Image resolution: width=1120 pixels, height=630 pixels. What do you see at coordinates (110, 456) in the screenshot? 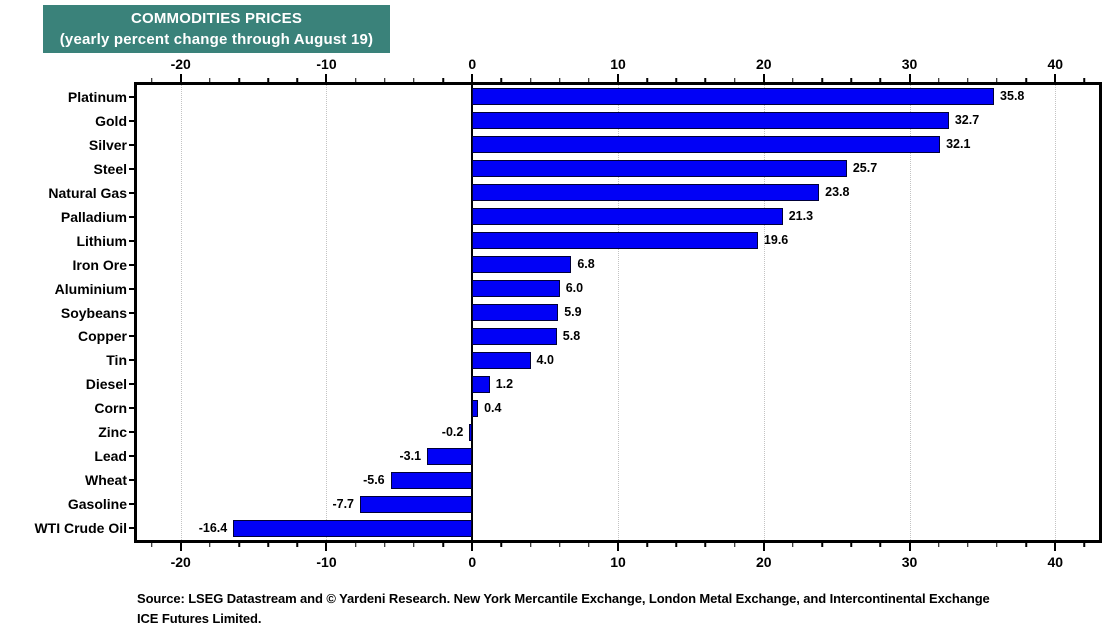
I see `category-label: Lead` at bounding box center [110, 456].